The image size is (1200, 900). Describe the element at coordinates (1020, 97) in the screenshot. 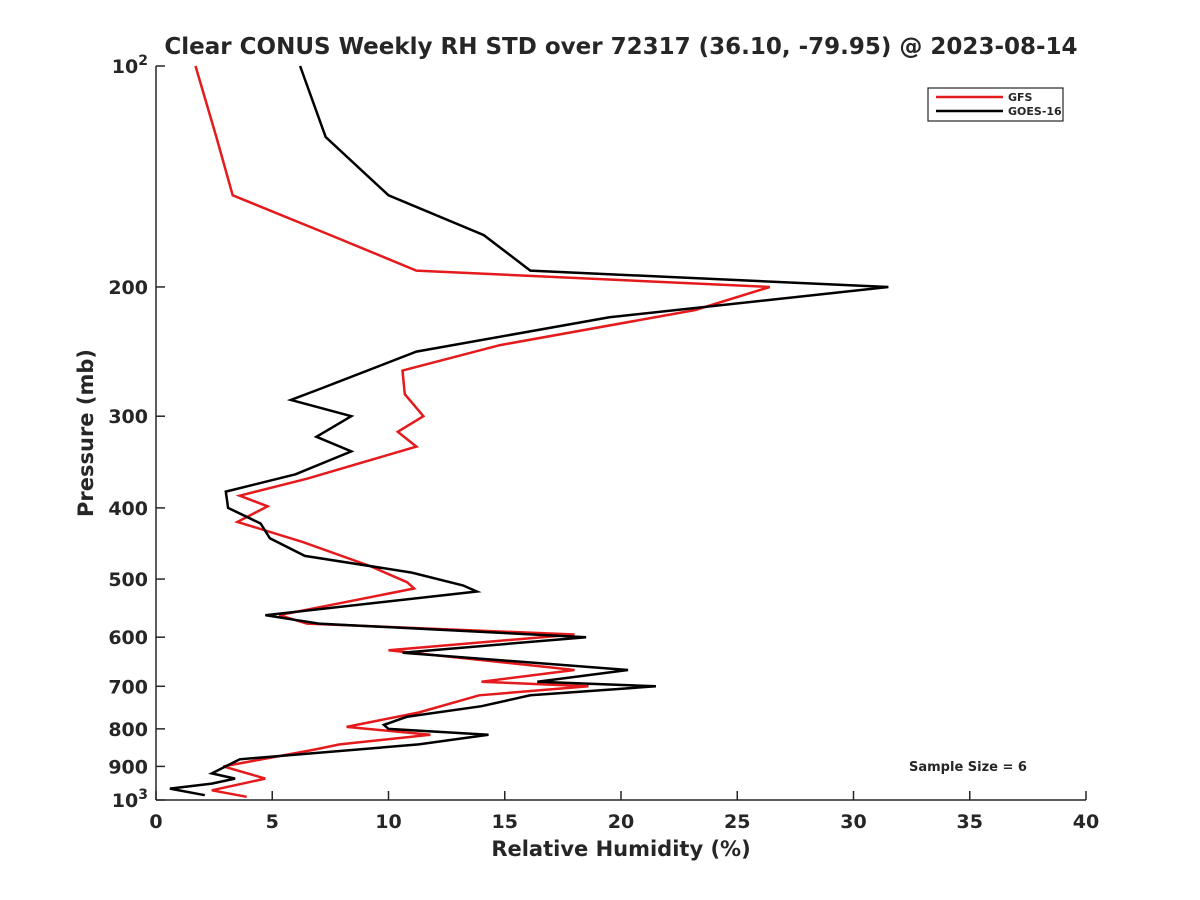

I see `legend-label-gfs: GFS` at that location.